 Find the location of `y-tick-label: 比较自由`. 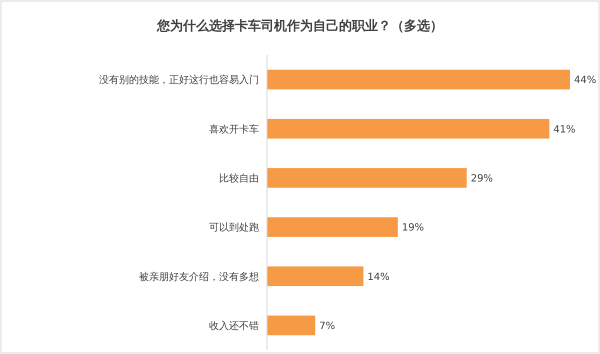

y-tick-label: 比较自由 is located at coordinates (239, 178).